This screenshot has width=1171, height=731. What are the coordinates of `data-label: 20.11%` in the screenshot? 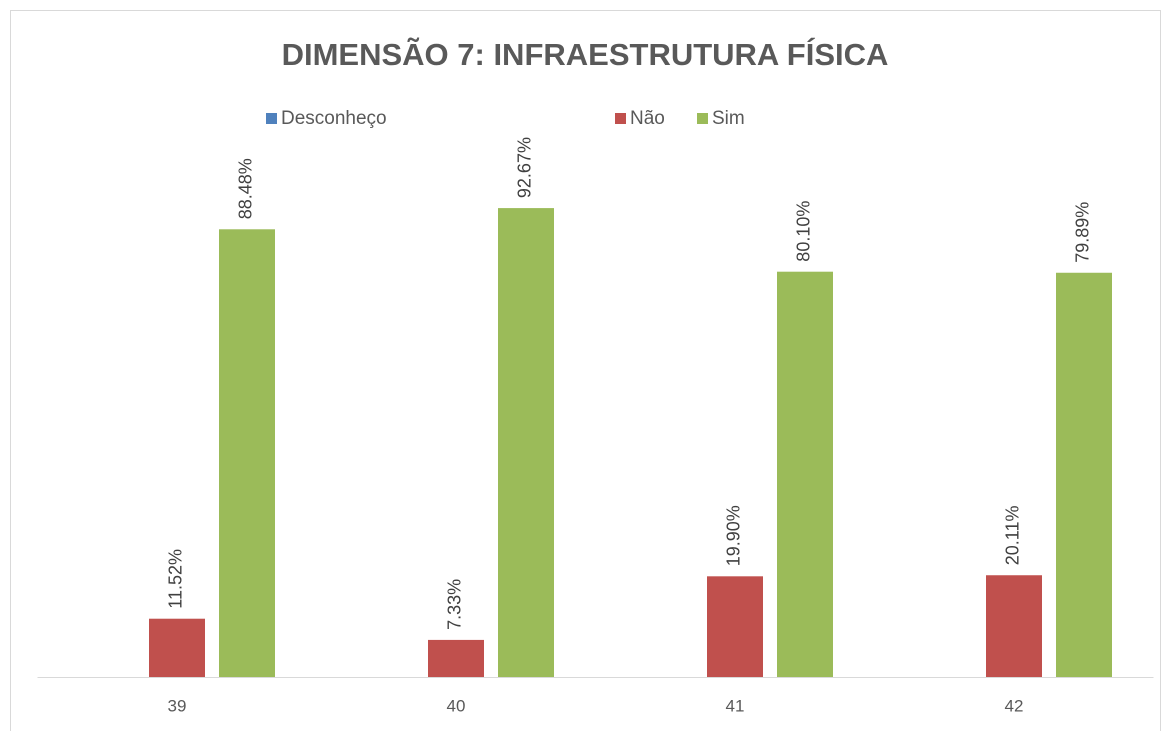 It's located at (1013, 536).